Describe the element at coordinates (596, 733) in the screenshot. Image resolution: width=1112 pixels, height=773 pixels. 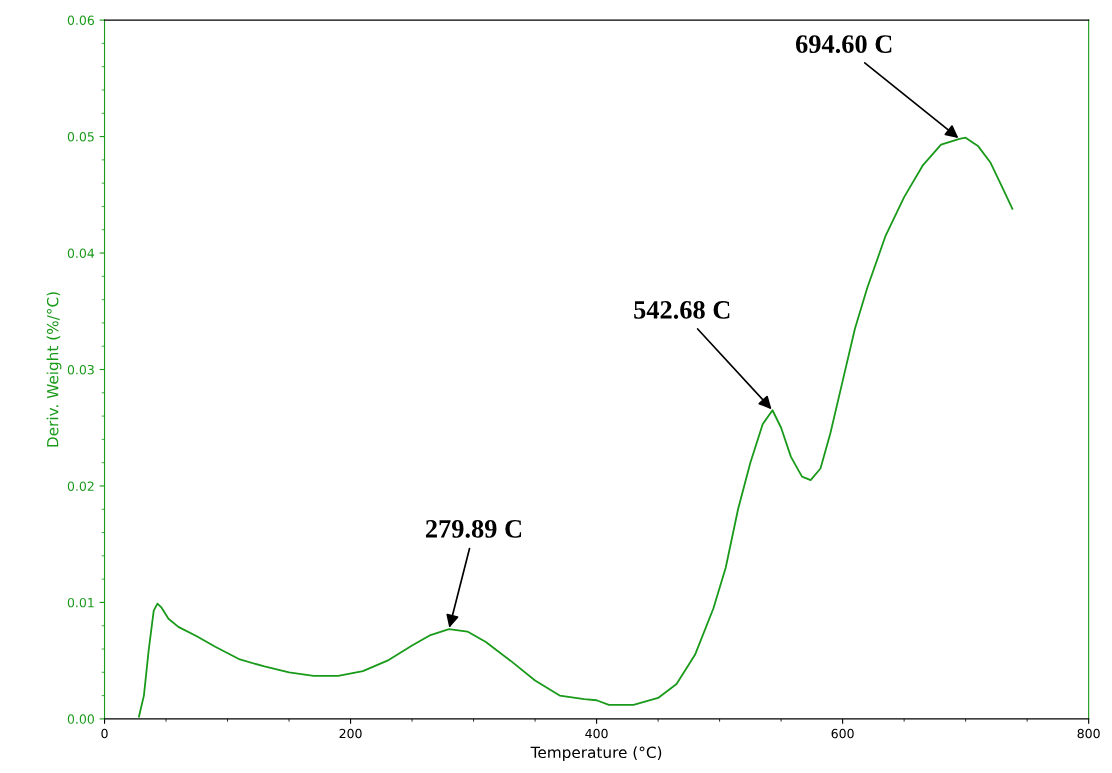
I see `x-tick-label: 400` at that location.